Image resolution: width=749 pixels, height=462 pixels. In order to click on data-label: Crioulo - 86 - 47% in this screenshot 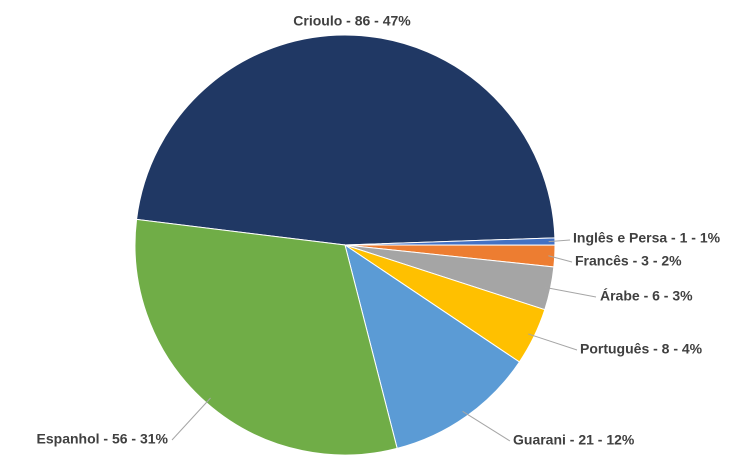, I will do `click(352, 21)`.